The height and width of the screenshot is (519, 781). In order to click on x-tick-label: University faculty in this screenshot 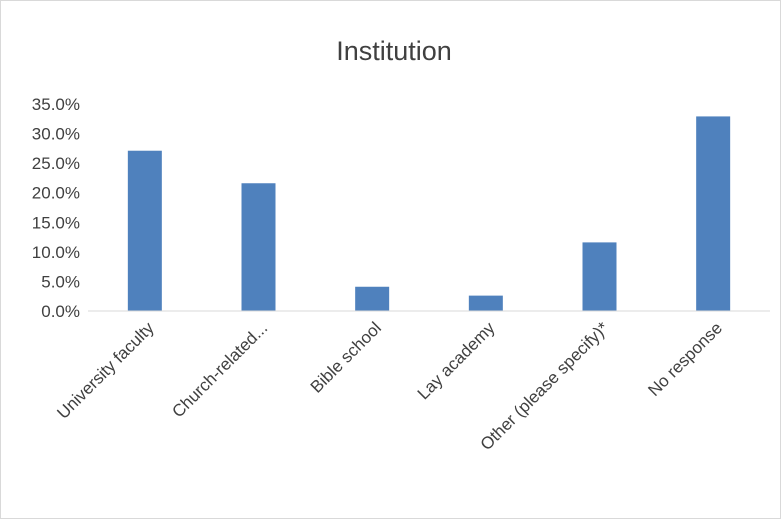, I will do `click(105, 370)`.